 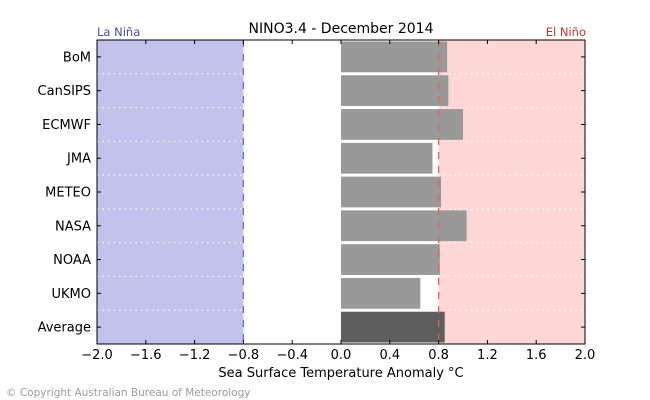 What do you see at coordinates (97, 355) in the screenshot?
I see `x-tick-label: −2.0` at bounding box center [97, 355].